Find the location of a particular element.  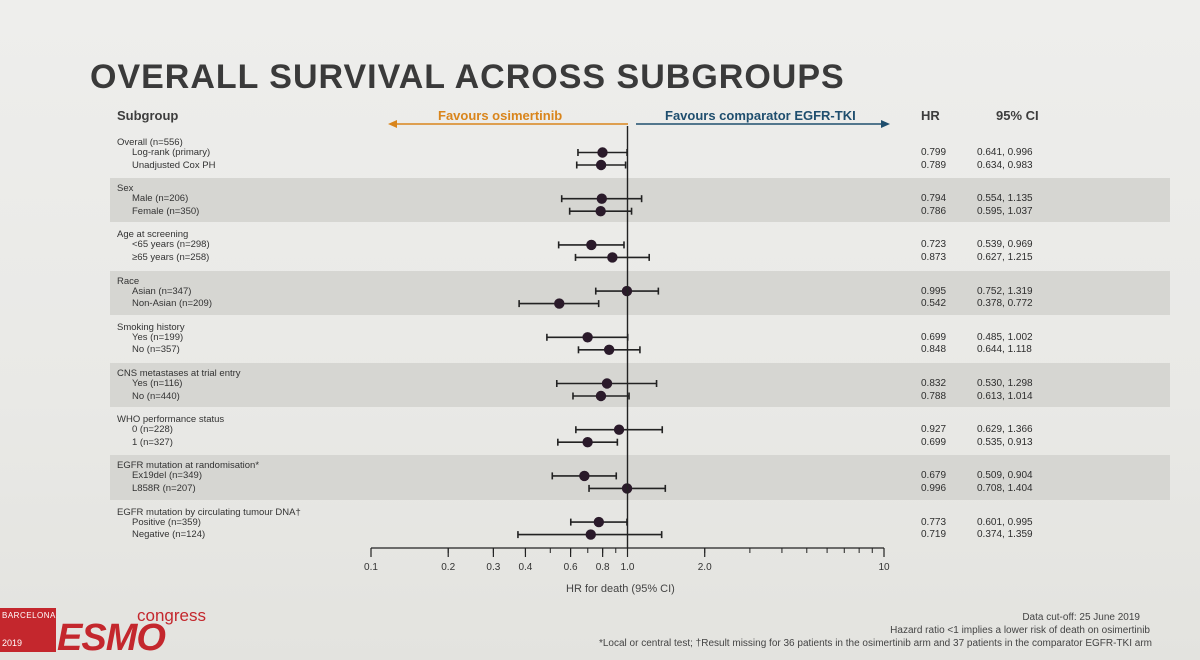

ci-value: 0.535, 0.913 is located at coordinates (1005, 442).